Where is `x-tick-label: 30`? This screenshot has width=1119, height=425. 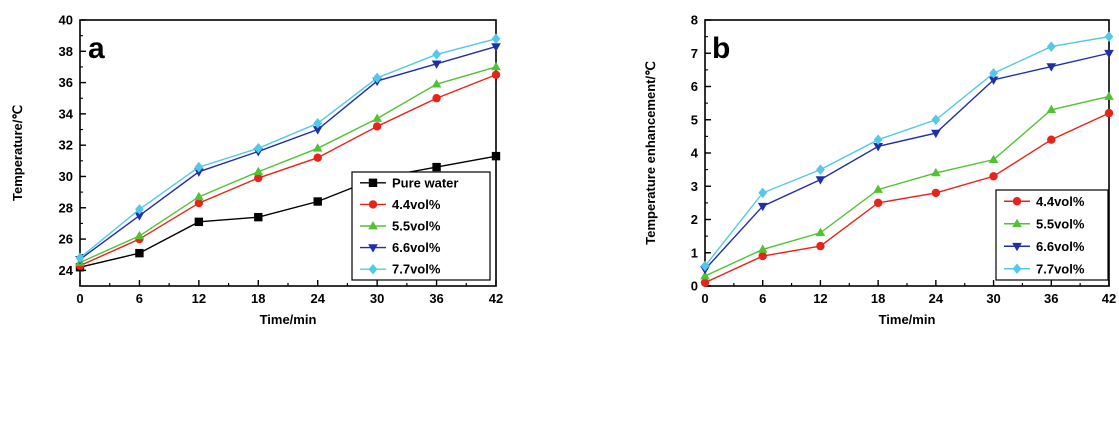
x-tick-label: 30 is located at coordinates (377, 298).